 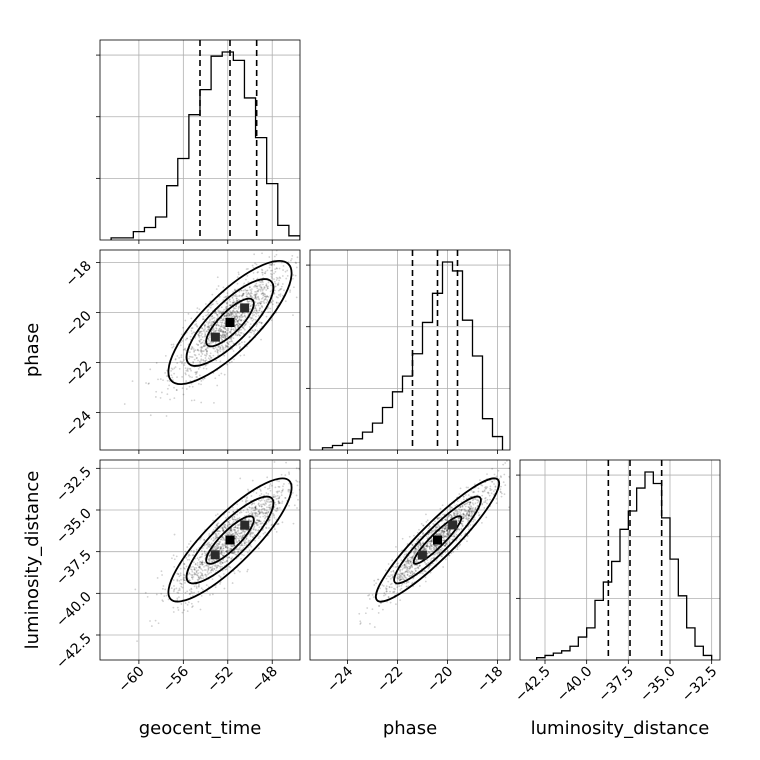 What do you see at coordinates (215, 337) in the screenshot?
I see `density-cell` at bounding box center [215, 337].